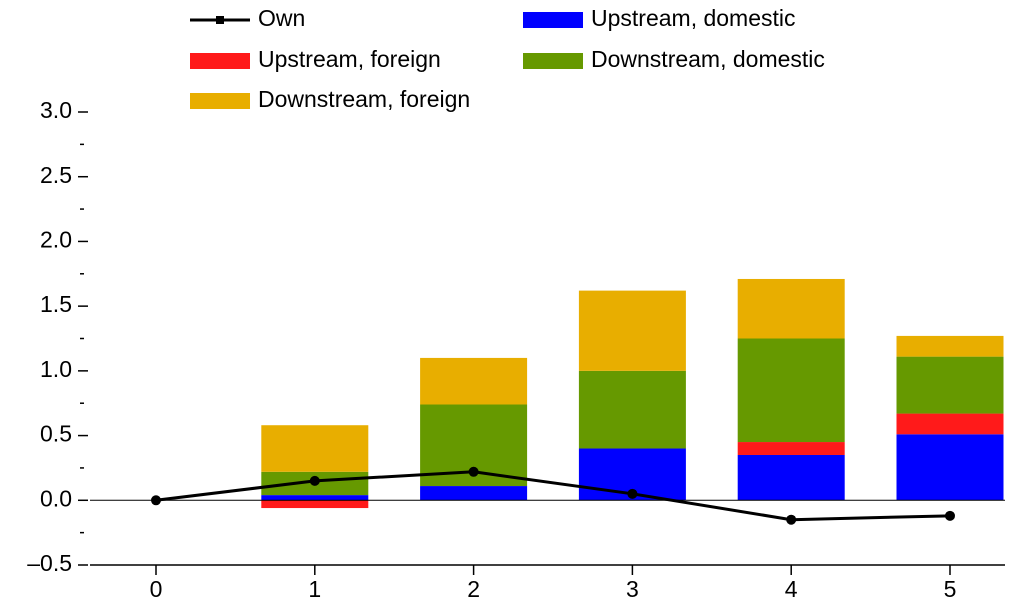  What do you see at coordinates (220, 20) in the screenshot?
I see `legend-marker` at bounding box center [220, 20].